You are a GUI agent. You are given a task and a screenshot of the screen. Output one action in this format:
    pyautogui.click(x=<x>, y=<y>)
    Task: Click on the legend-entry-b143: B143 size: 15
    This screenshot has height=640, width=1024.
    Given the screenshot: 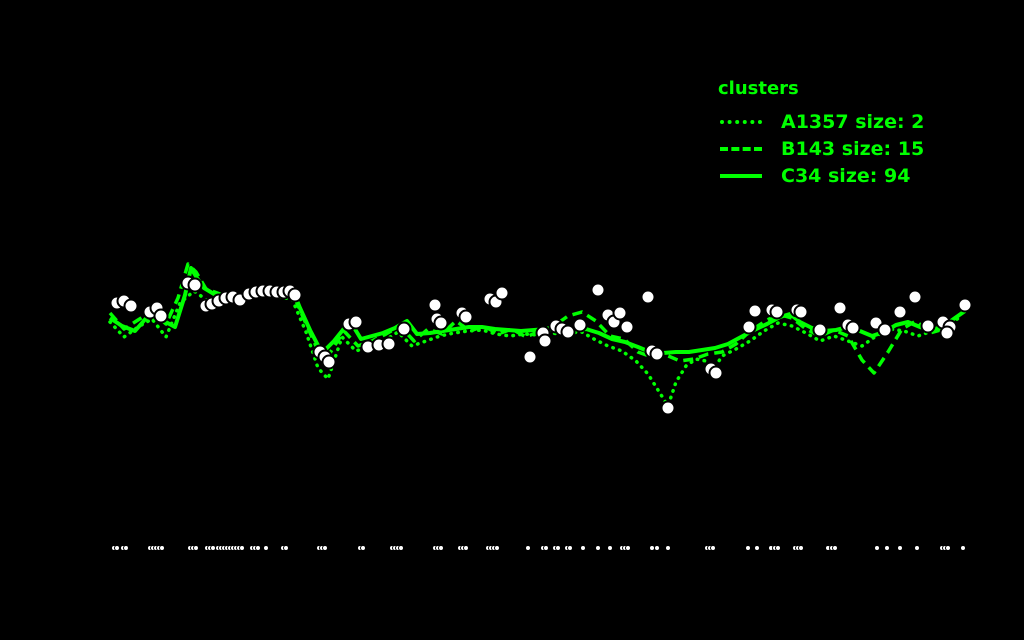 What is the action you would take?
    pyautogui.click(x=819, y=148)
    